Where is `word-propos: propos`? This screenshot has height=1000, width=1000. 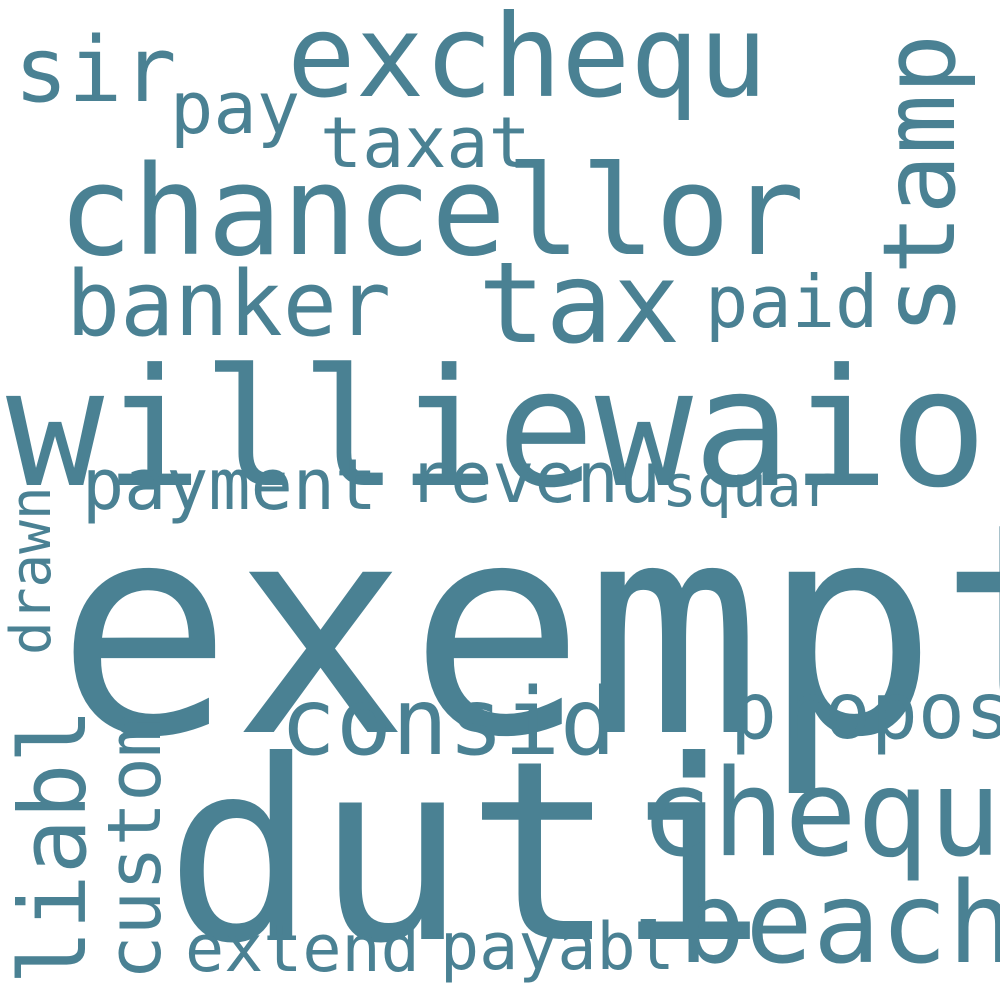
word-propos: propos is located at coordinates (865, 712).